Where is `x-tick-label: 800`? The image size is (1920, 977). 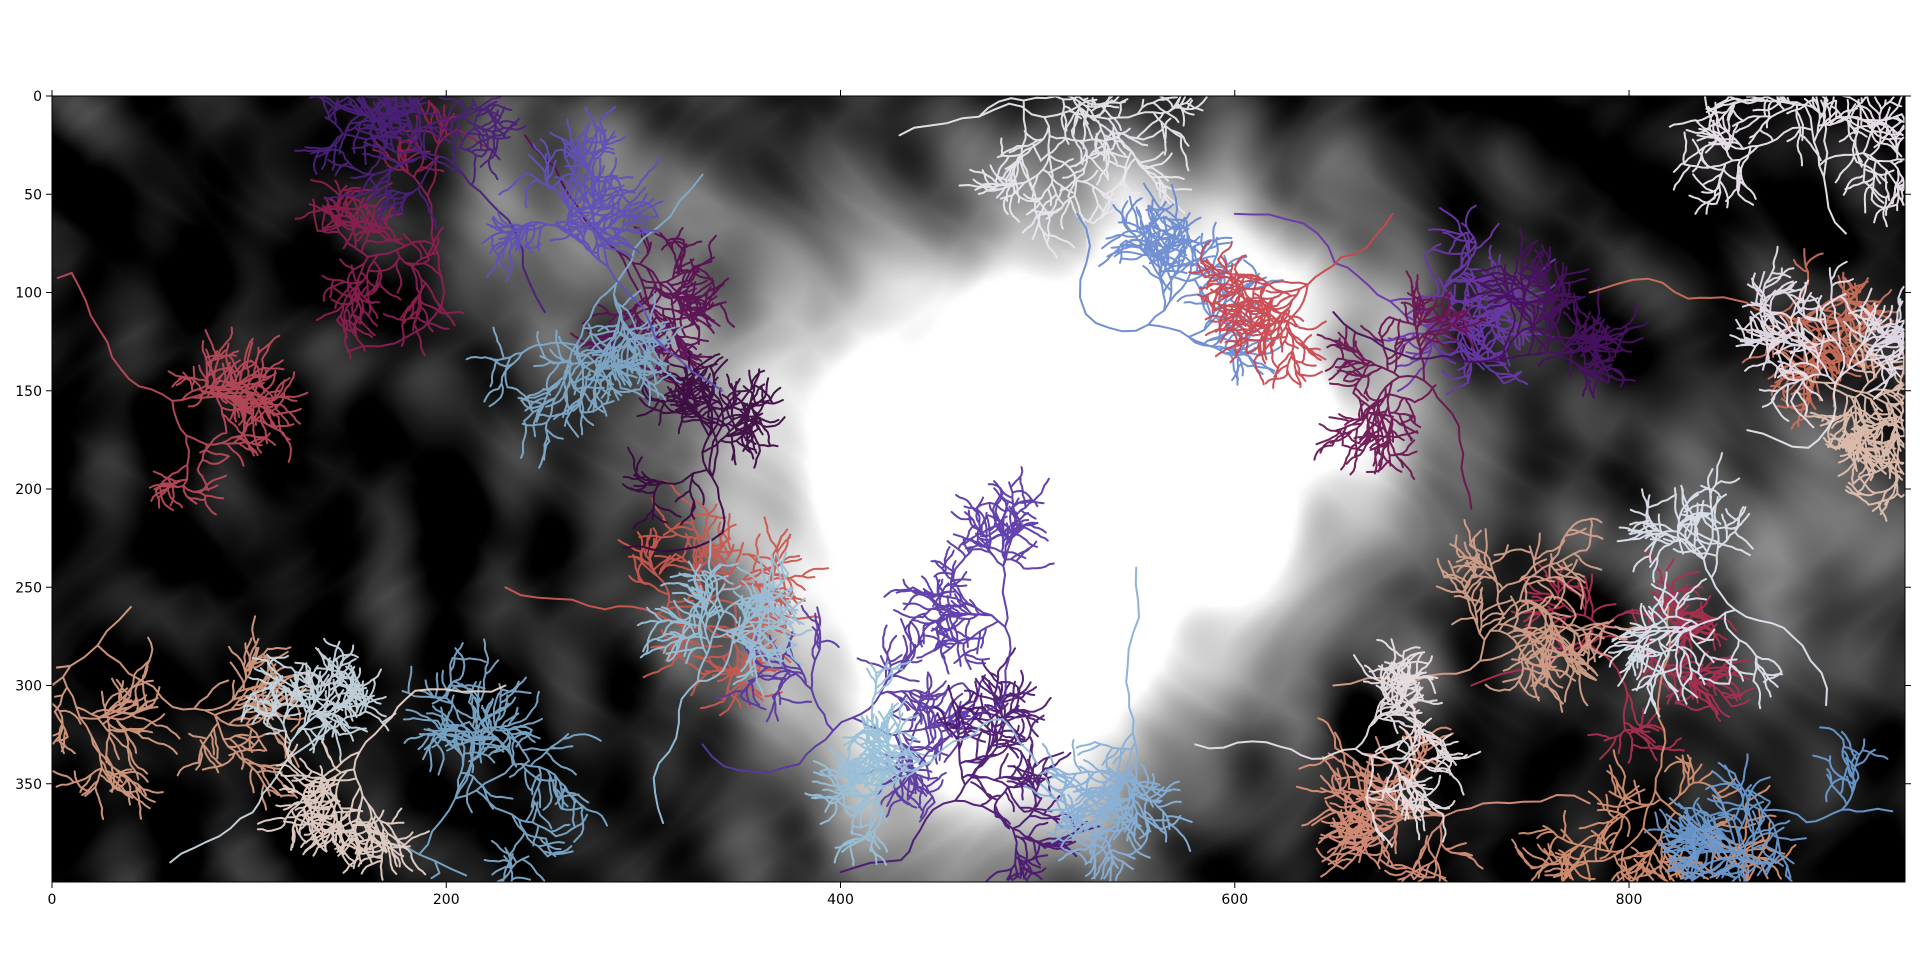
x-tick-label: 800 is located at coordinates (1629, 900).